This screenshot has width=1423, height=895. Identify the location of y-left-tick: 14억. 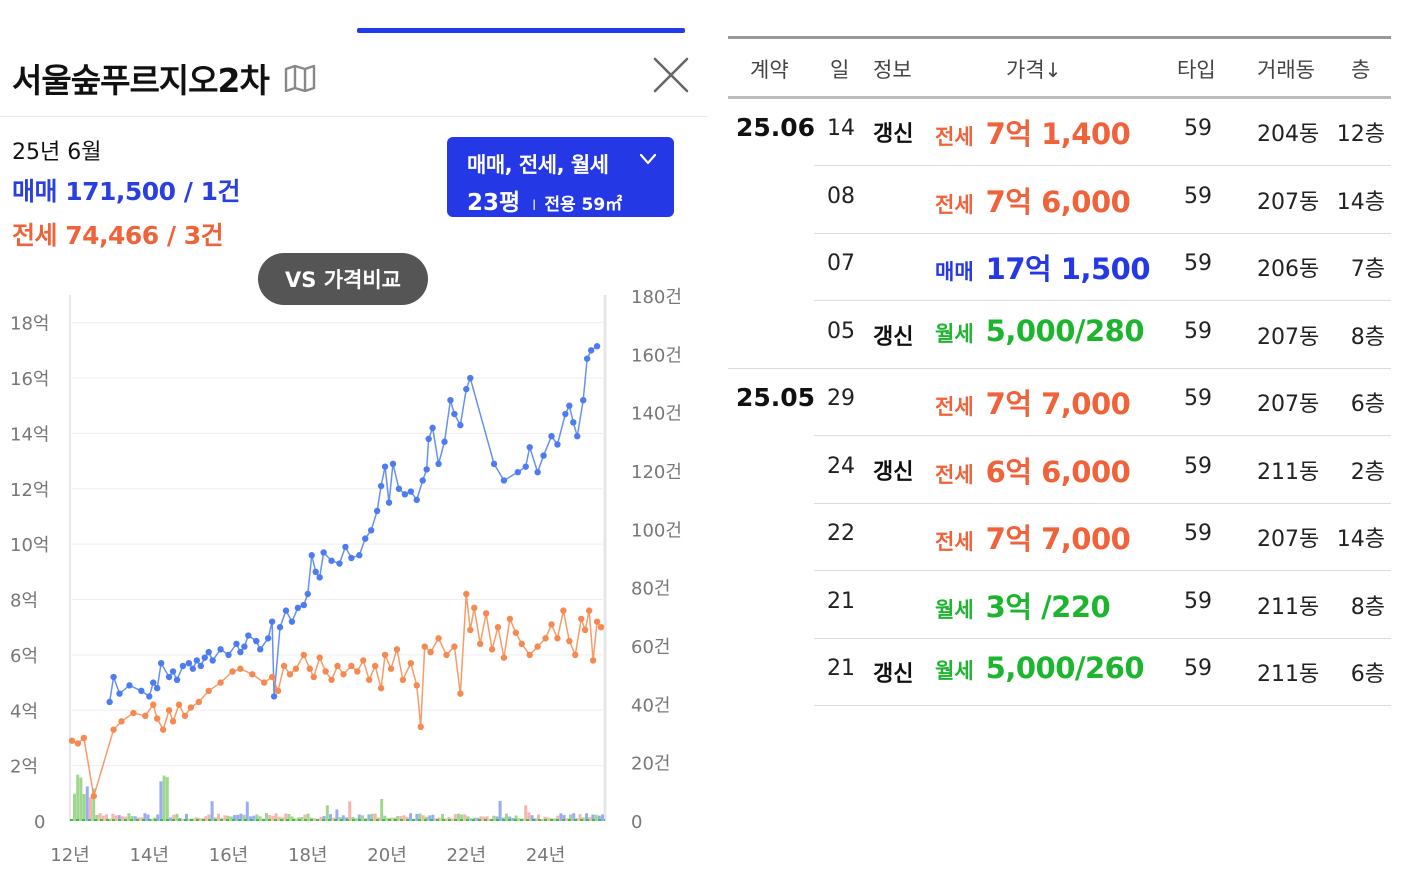
(29, 434).